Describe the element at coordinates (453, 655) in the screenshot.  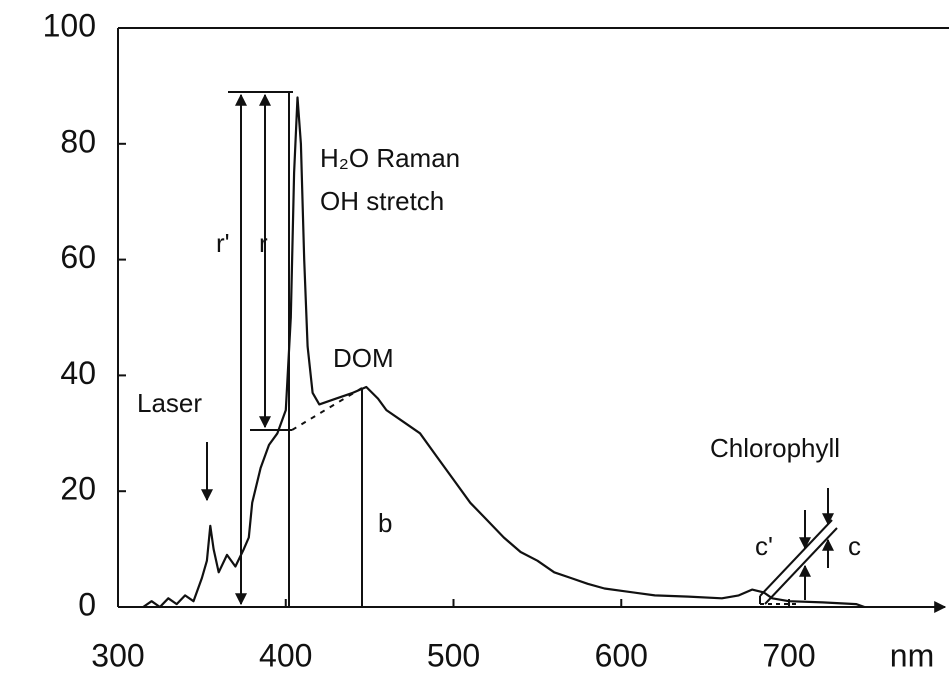
I see `x-tick-label: 500` at that location.